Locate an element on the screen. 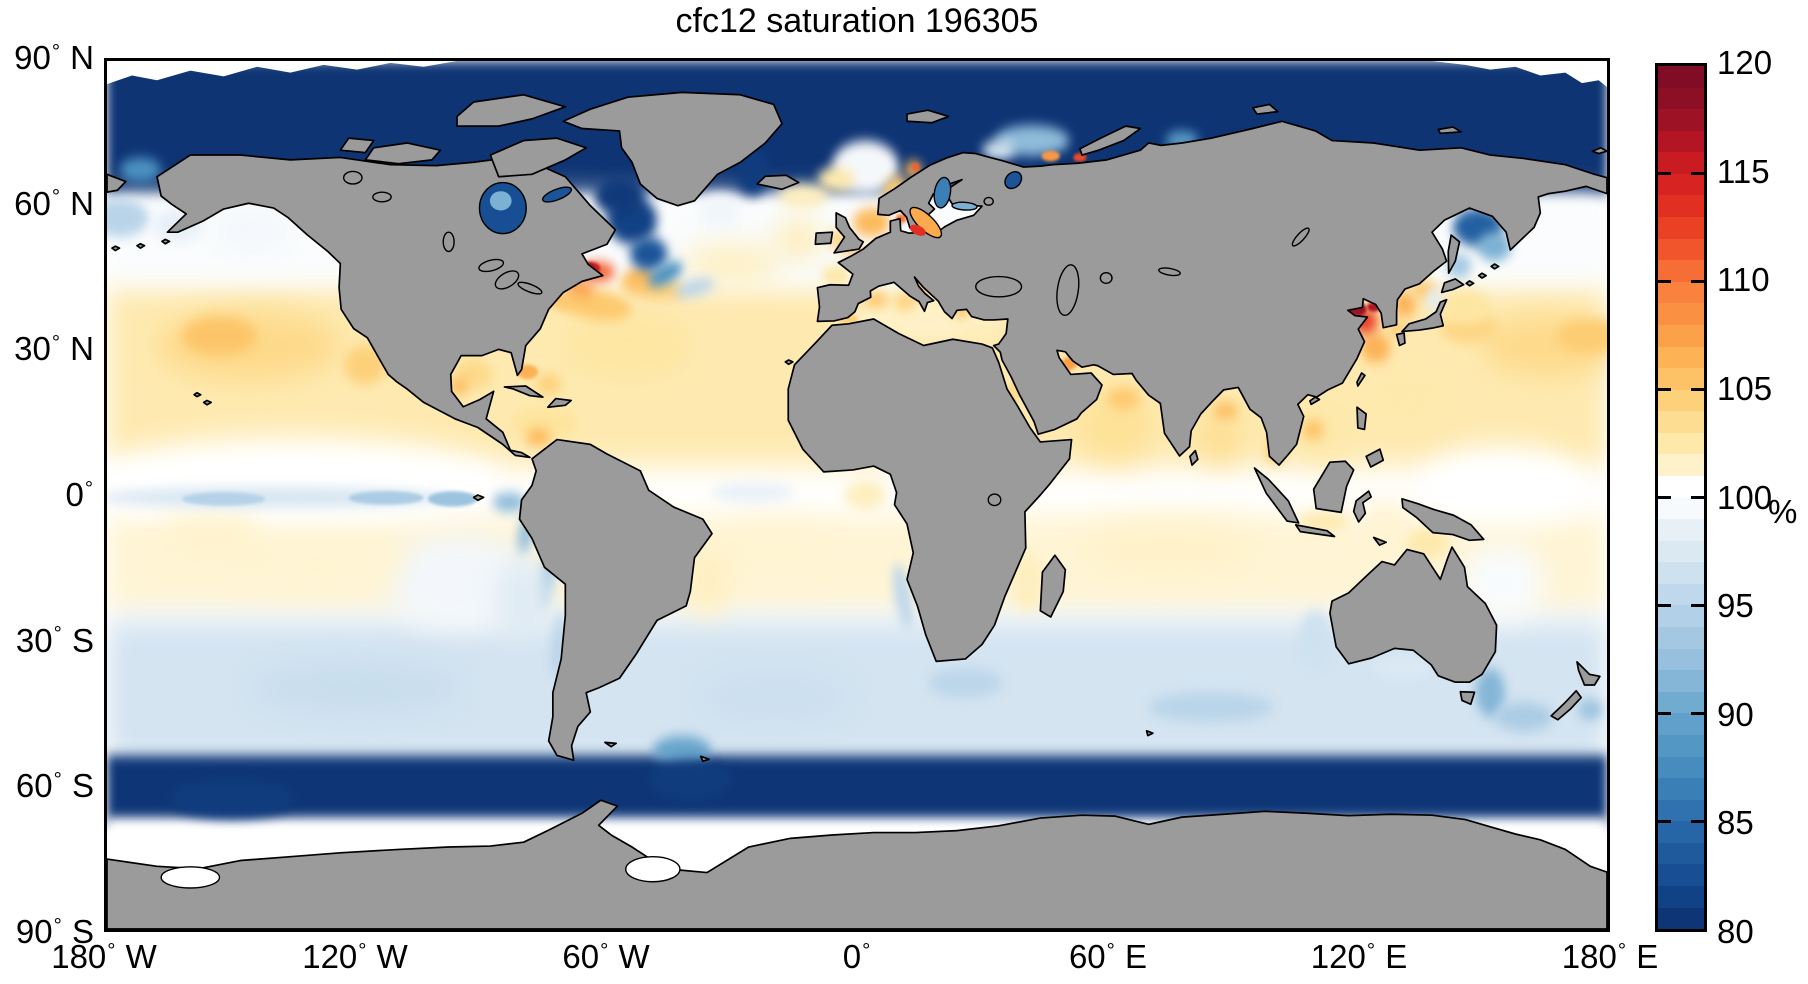 This screenshot has height=984, width=1808. field-feature-tyrrhenian is located at coordinates (905, 302).